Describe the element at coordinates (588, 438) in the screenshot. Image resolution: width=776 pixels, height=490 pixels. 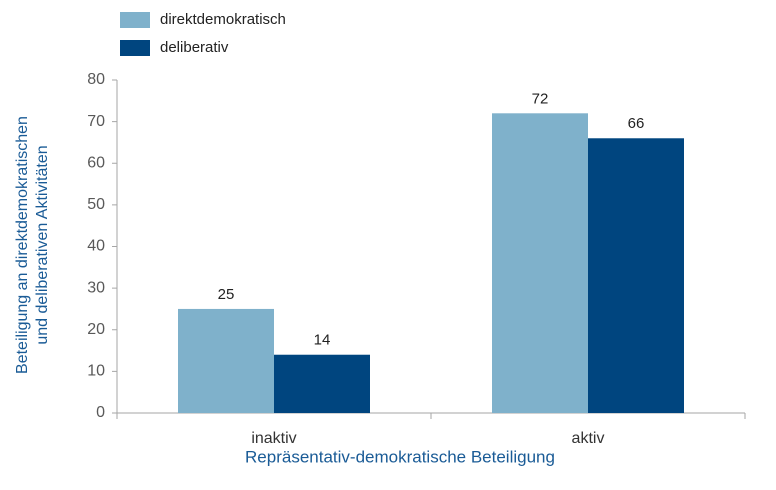
I see `x-tick-label: aktiv` at that location.